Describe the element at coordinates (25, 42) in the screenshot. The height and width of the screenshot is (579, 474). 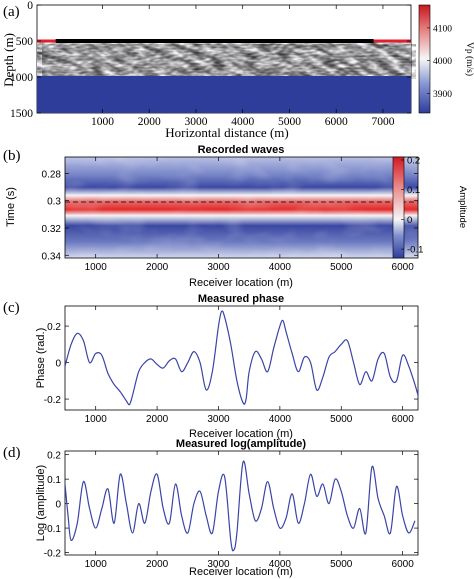
I see `panel-a-ytick-label: 500` at that location.